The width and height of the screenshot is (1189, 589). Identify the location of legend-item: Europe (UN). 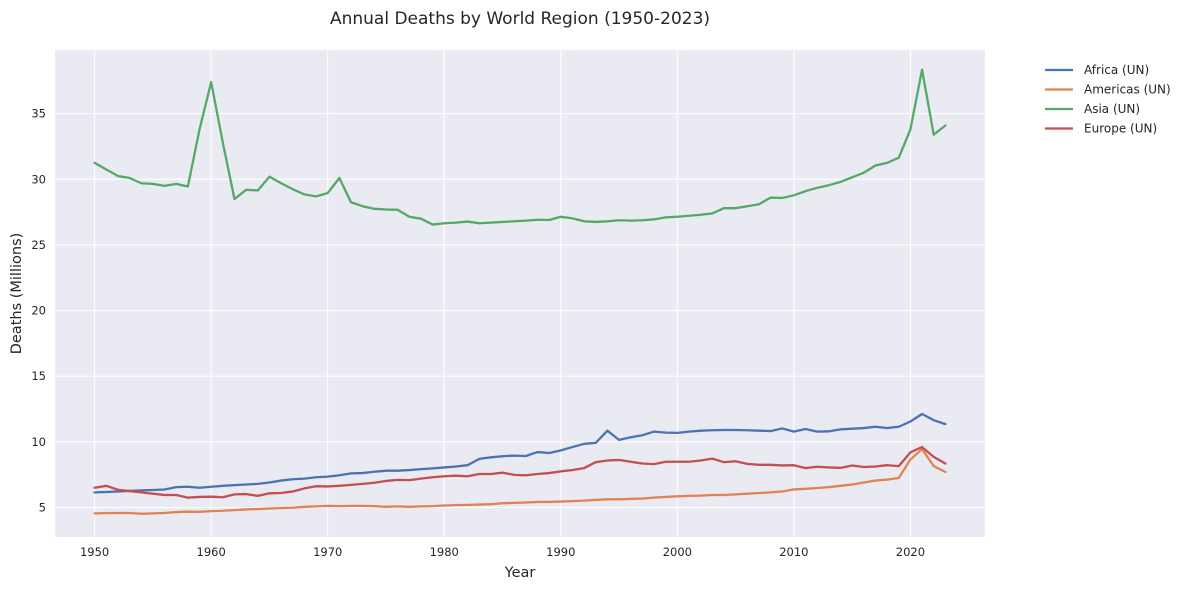
(1101, 129).